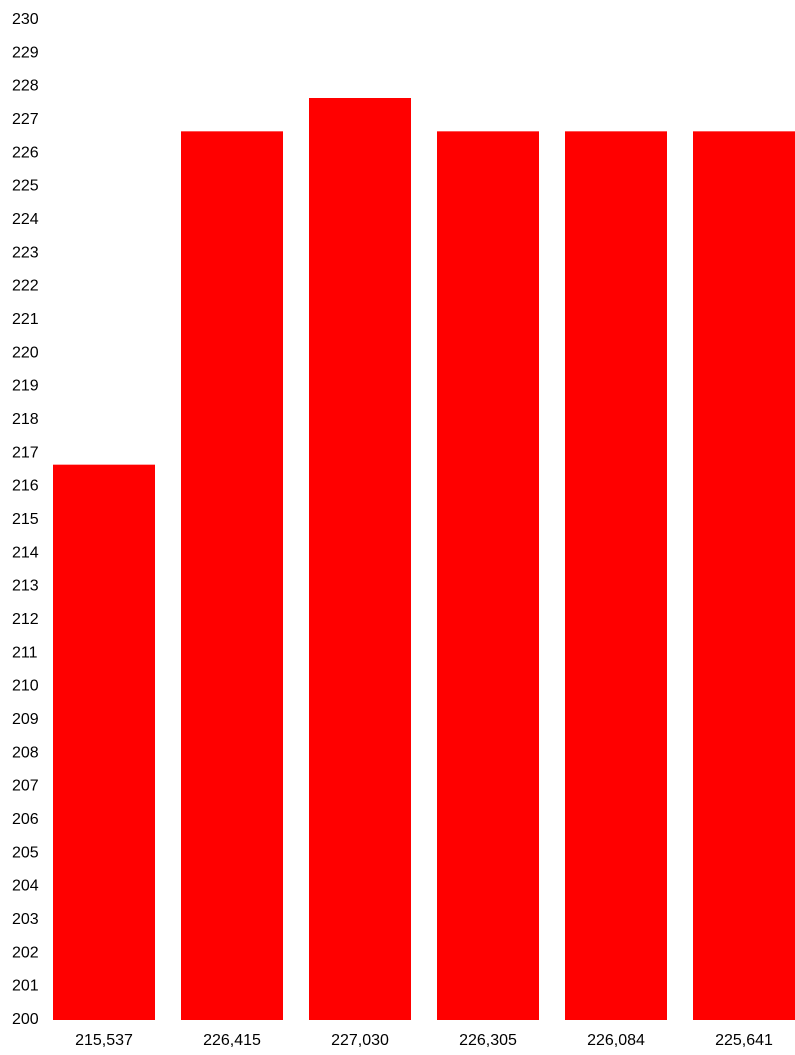 The width and height of the screenshot is (795, 1055). What do you see at coordinates (25, 552) in the screenshot?
I see `y-tick-label: 214` at bounding box center [25, 552].